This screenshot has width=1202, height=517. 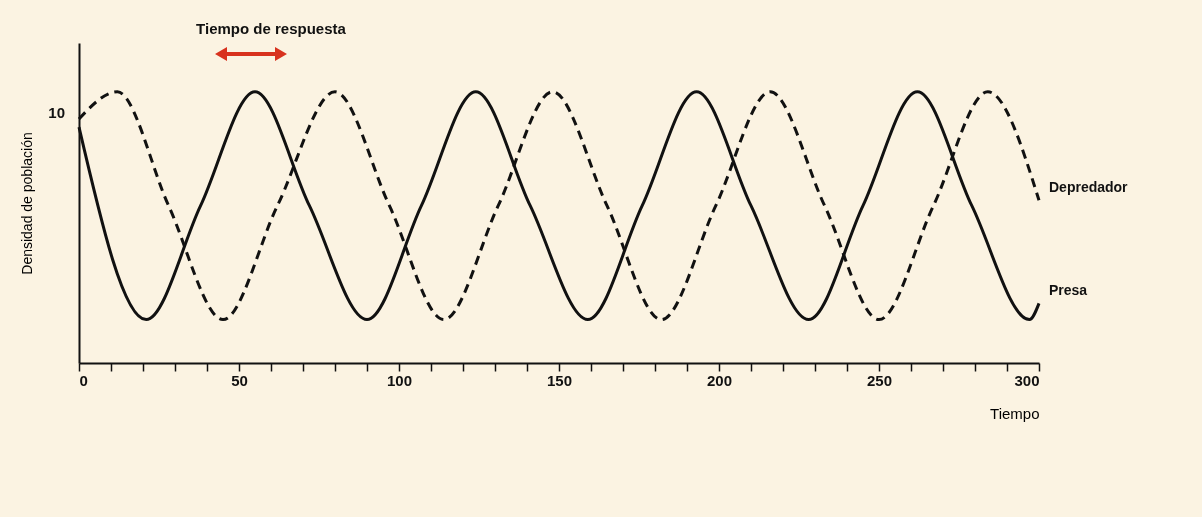 I want to click on x-tick-label: 250, so click(x=879, y=380).